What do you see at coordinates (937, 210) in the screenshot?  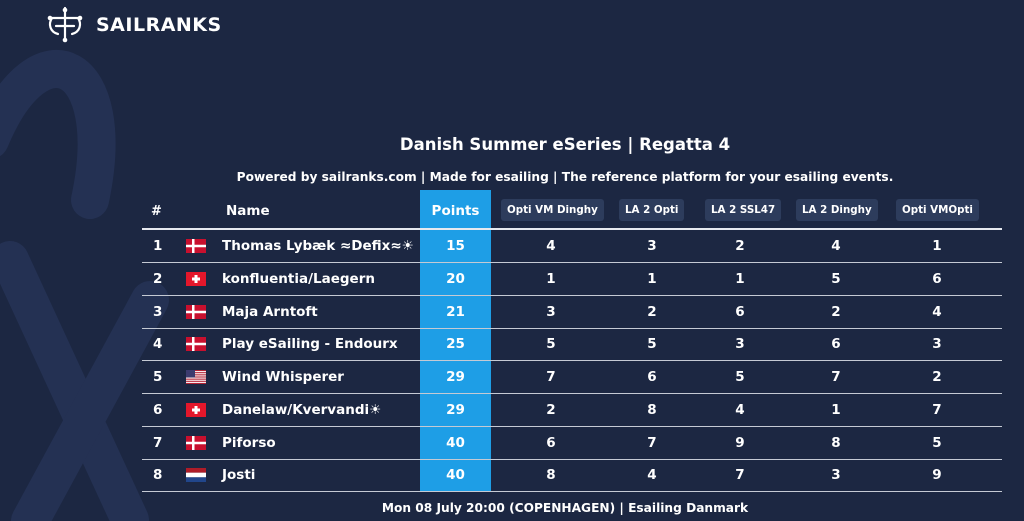 I see `race-header-5: Opti VMOpti` at bounding box center [937, 210].